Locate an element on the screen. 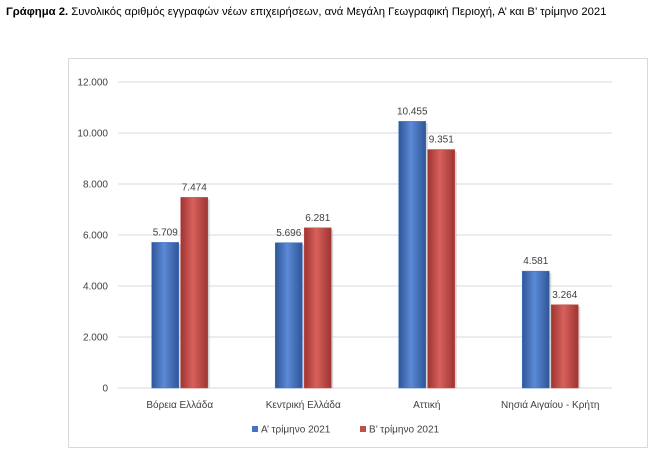 Image resolution: width=665 pixels, height=449 pixels. y-axis-ticks: 0 2.000 4.000 6.000 8.000 10.000 12.000 is located at coordinates (92, 236).